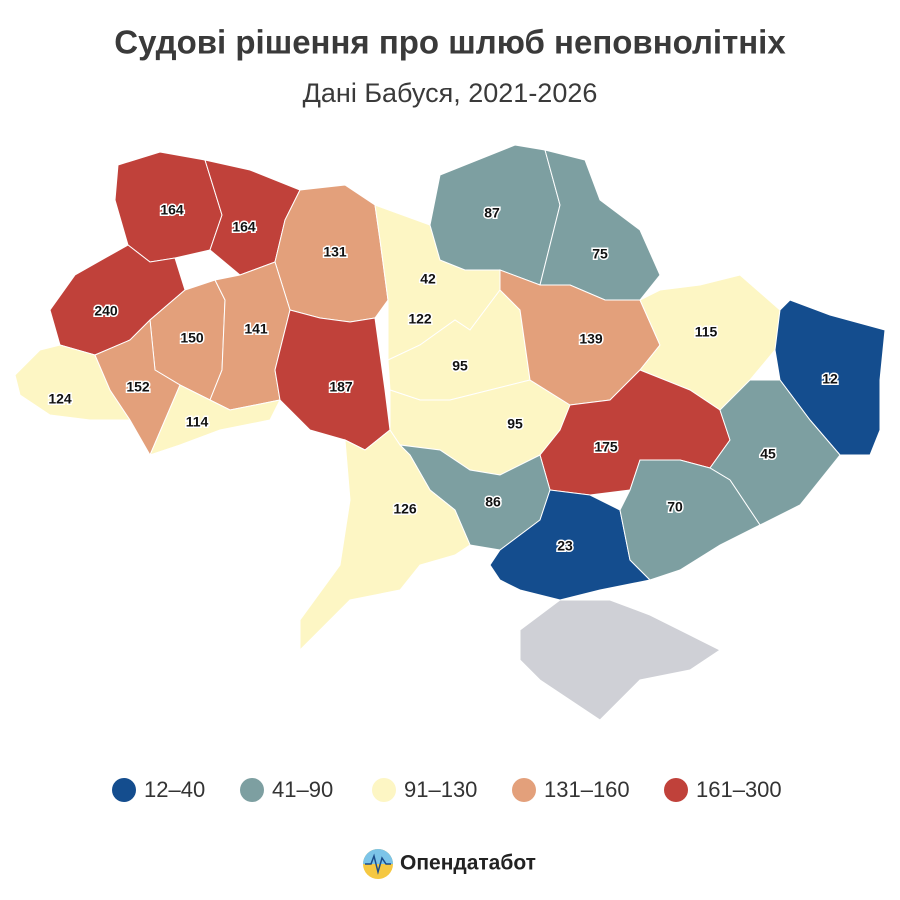 This screenshot has height=900, width=900. I want to click on region-value: 240, so click(106, 311).